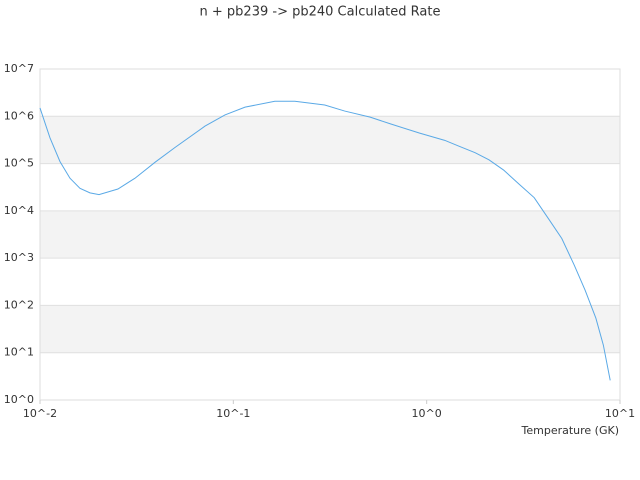 Image resolution: width=640 pixels, height=480 pixels. Describe the element at coordinates (19, 399) in the screenshot. I see `y-tick-label: 10^0` at that location.